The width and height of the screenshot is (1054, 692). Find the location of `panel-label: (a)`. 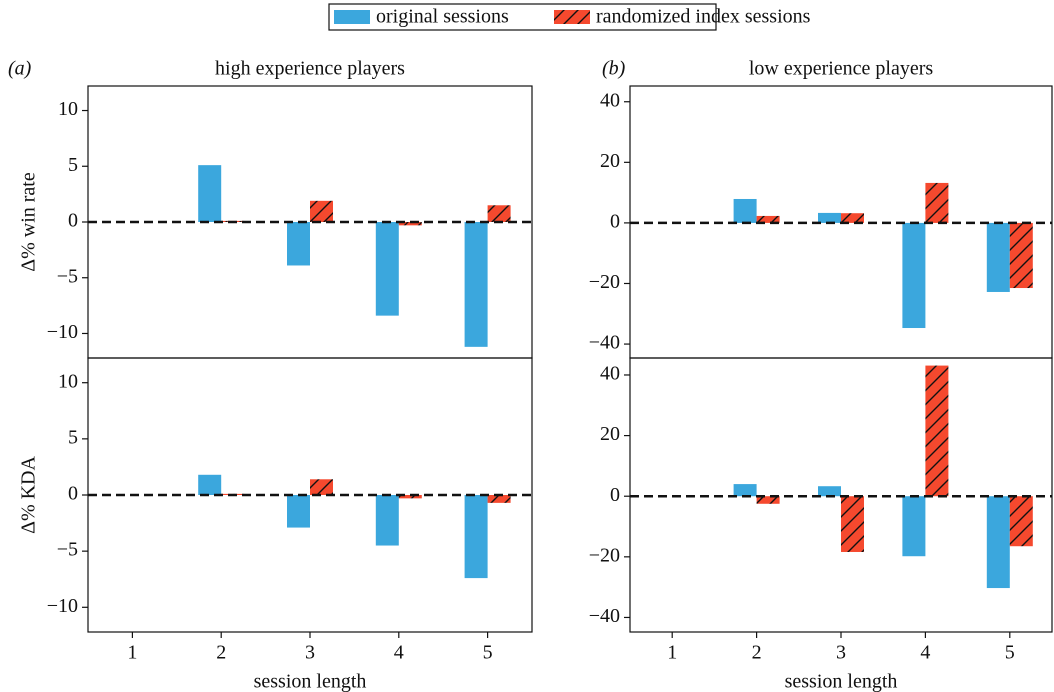

panel-label: (a) is located at coordinates (20, 69).